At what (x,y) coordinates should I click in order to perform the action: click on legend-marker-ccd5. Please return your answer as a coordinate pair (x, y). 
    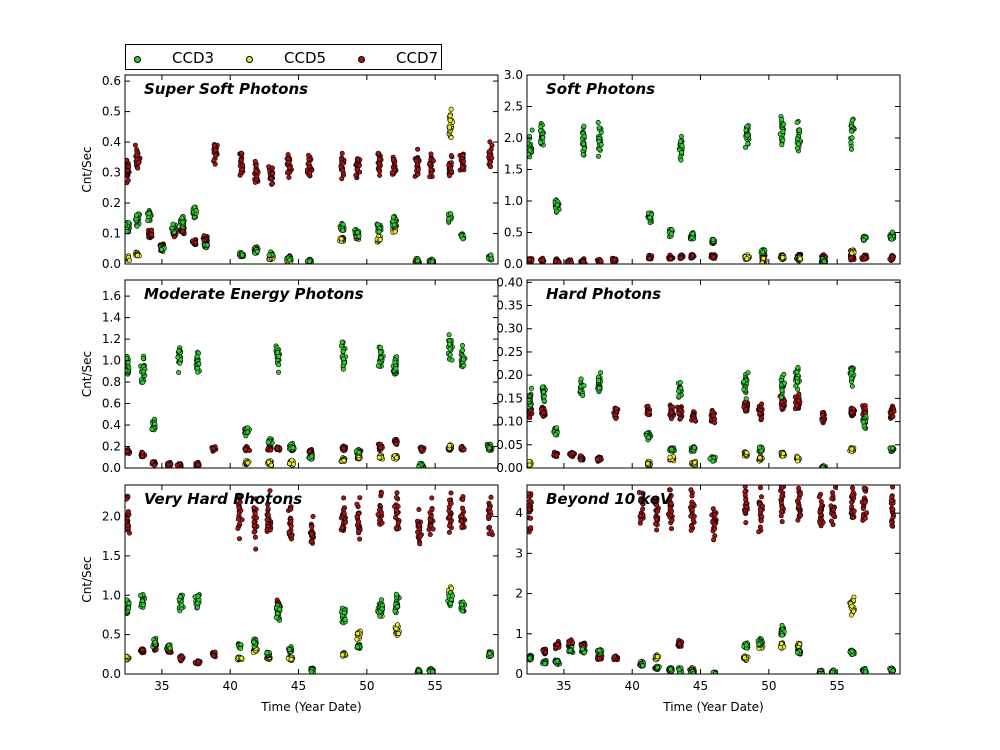
    Looking at the image, I should click on (249, 59).